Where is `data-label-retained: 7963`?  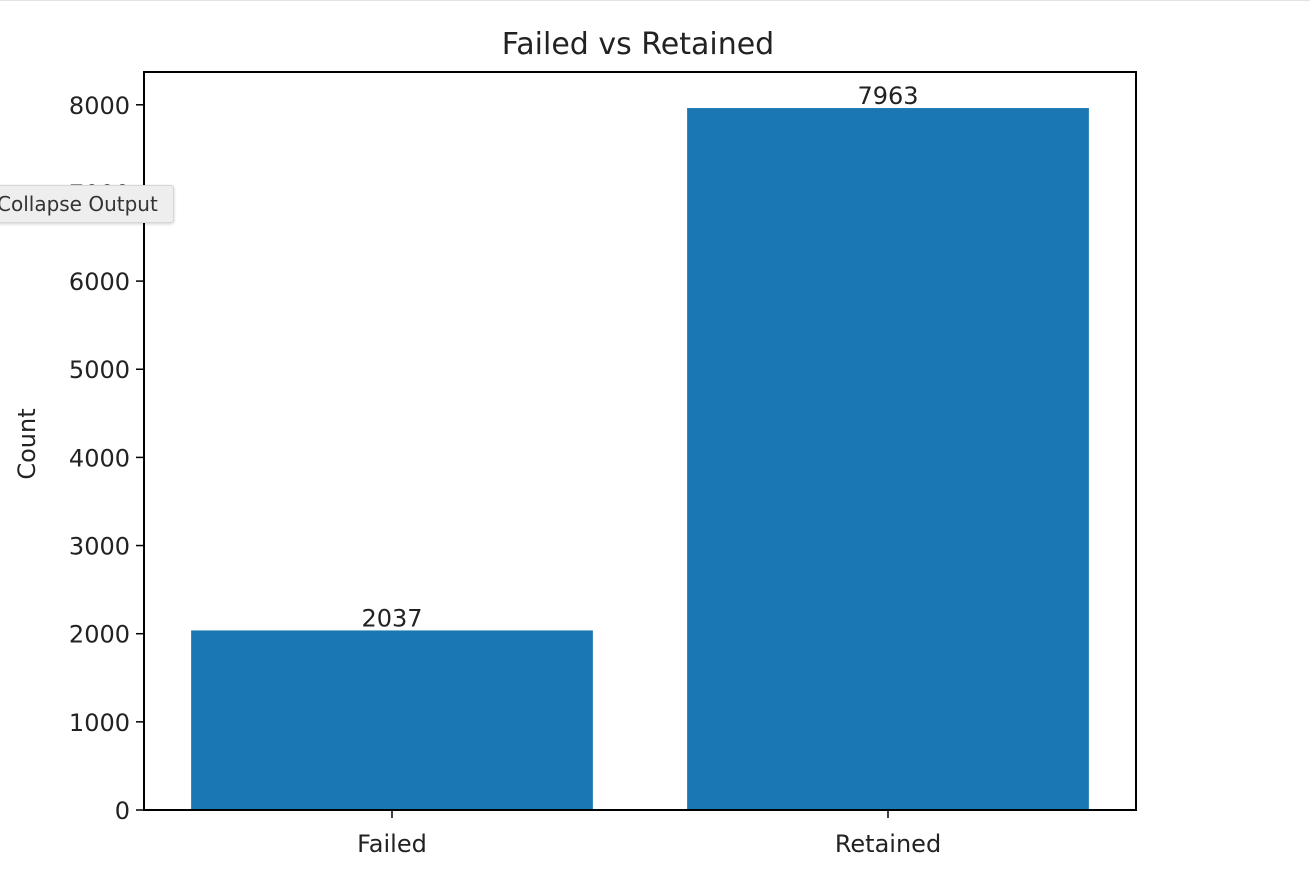 data-label-retained: 7963 is located at coordinates (887, 96).